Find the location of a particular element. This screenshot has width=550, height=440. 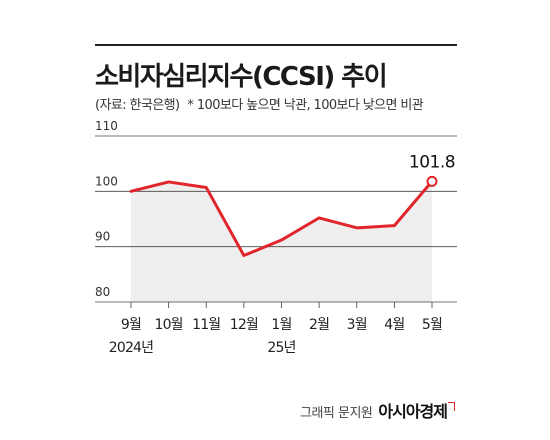

x-tick-label-4: 1월 is located at coordinates (281, 325).